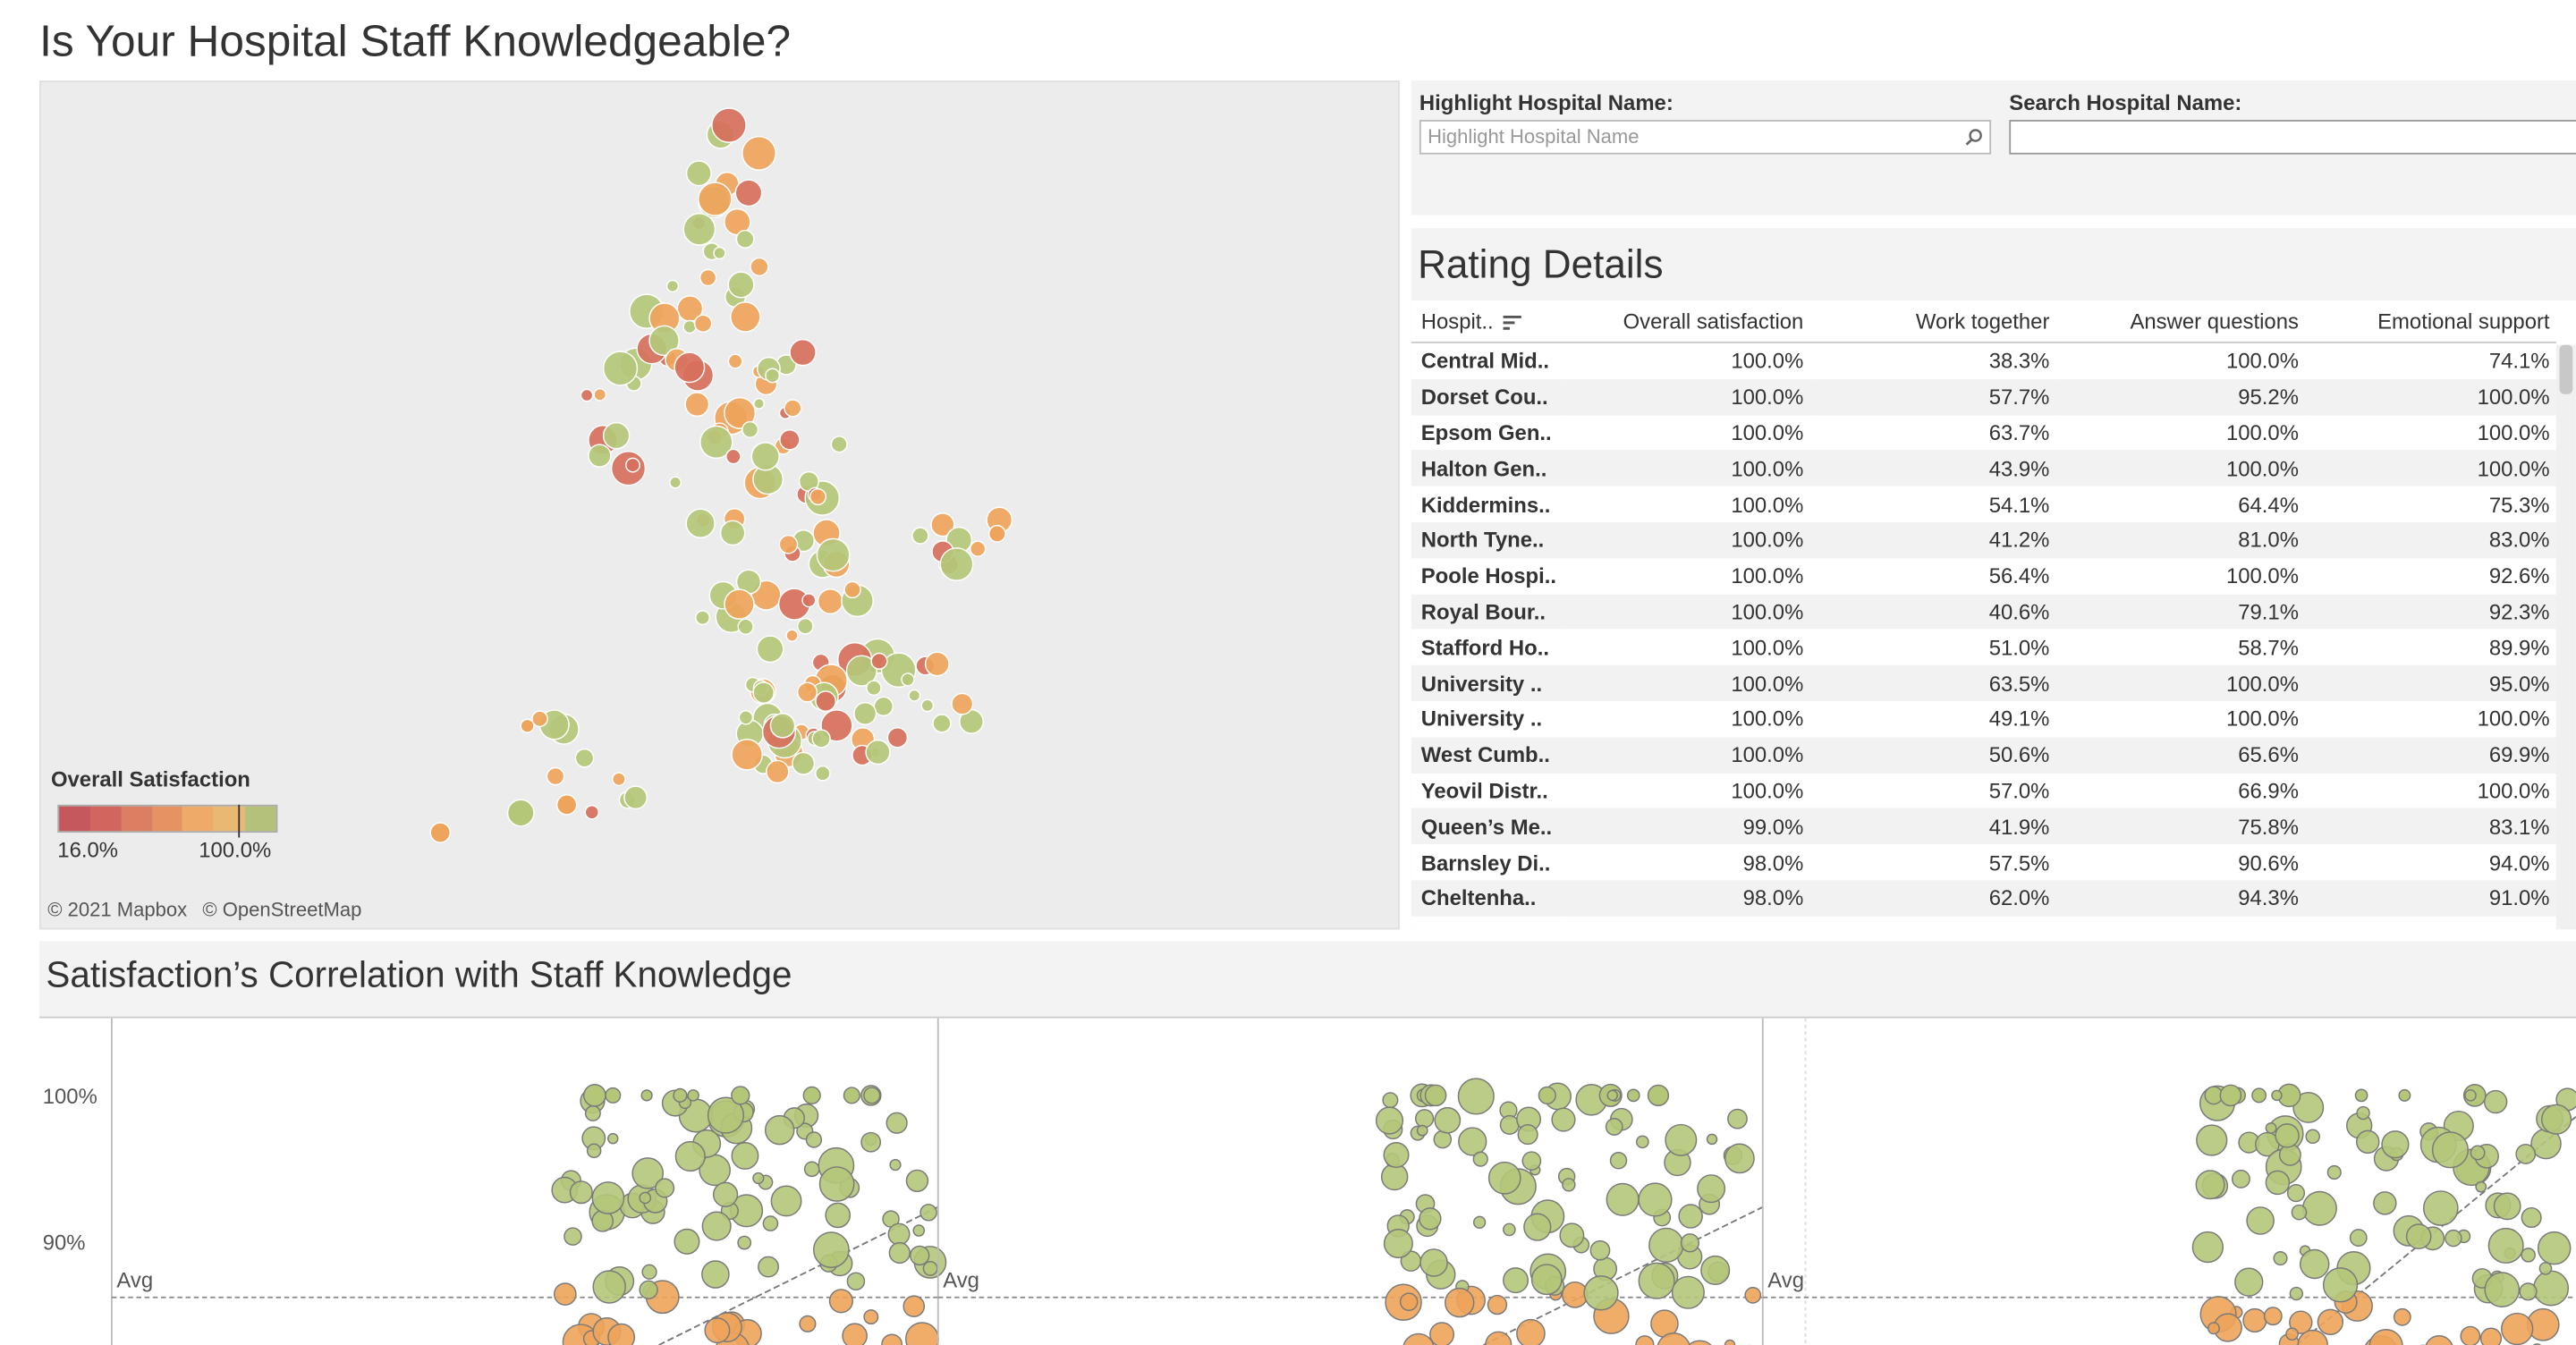  I want to click on col-hospital: Hospit.., so click(1487, 321).